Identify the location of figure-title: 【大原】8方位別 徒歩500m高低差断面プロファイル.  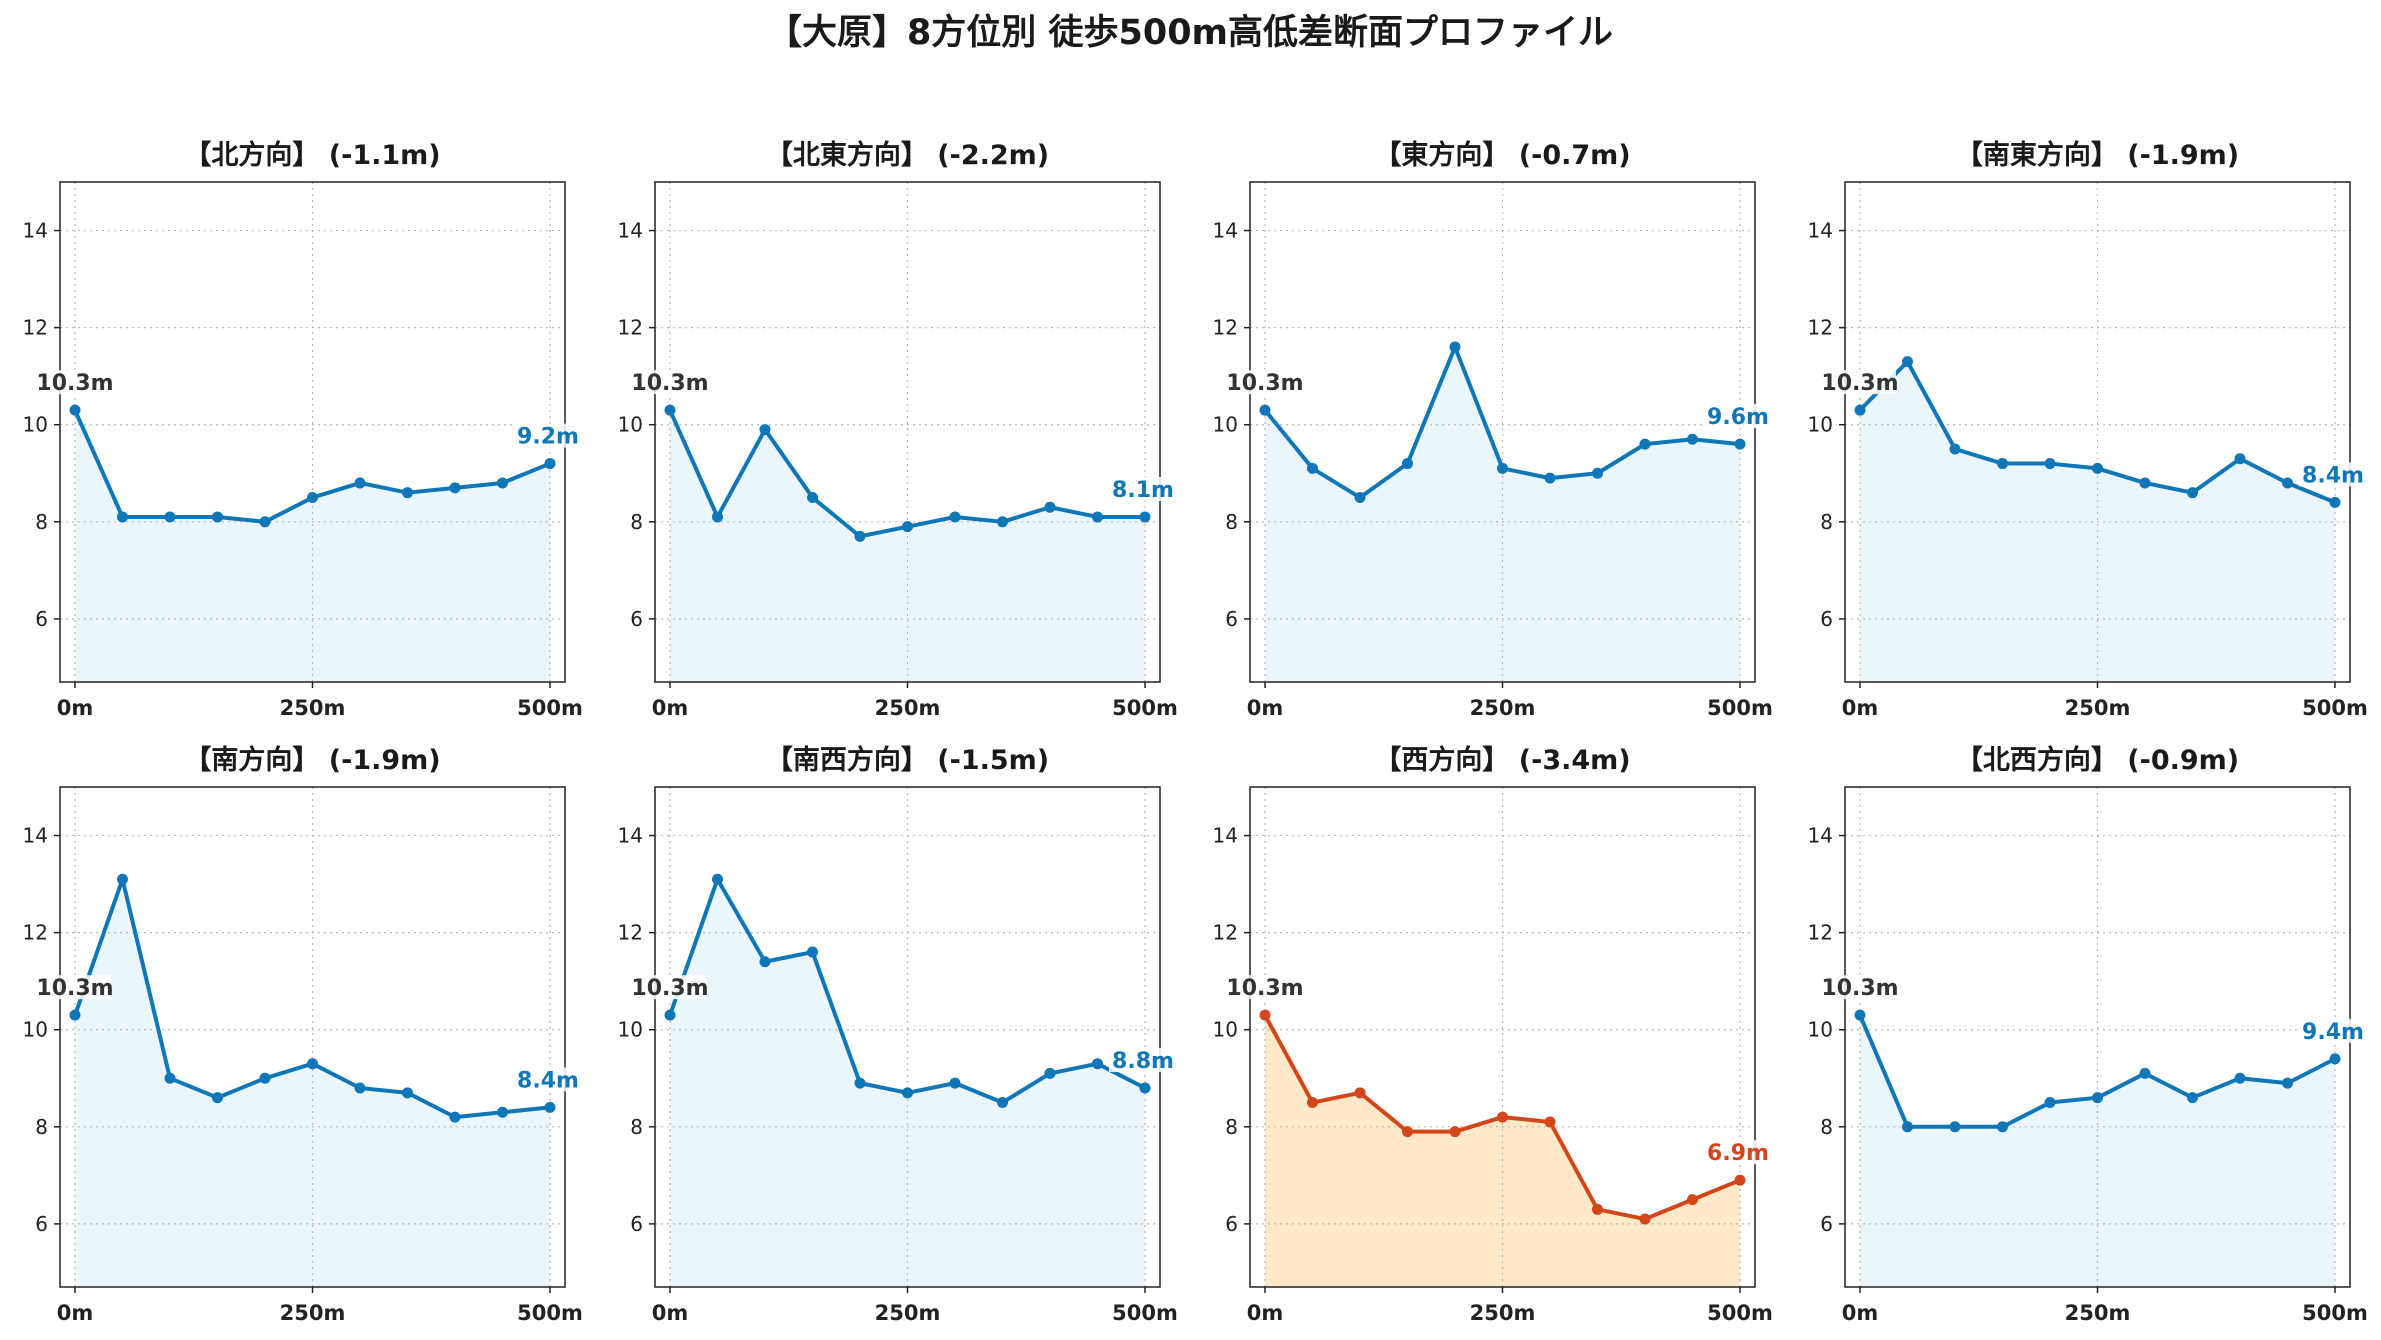
(1190, 33).